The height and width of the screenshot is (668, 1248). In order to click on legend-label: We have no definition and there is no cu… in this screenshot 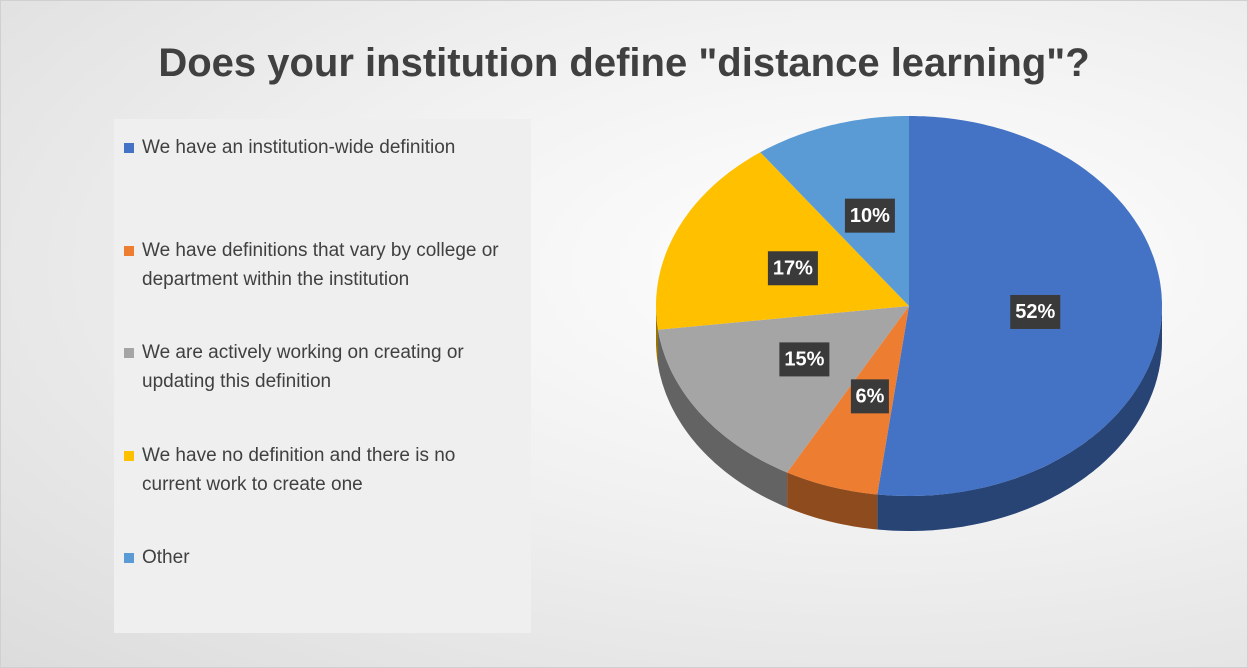, I will do `click(299, 469)`.